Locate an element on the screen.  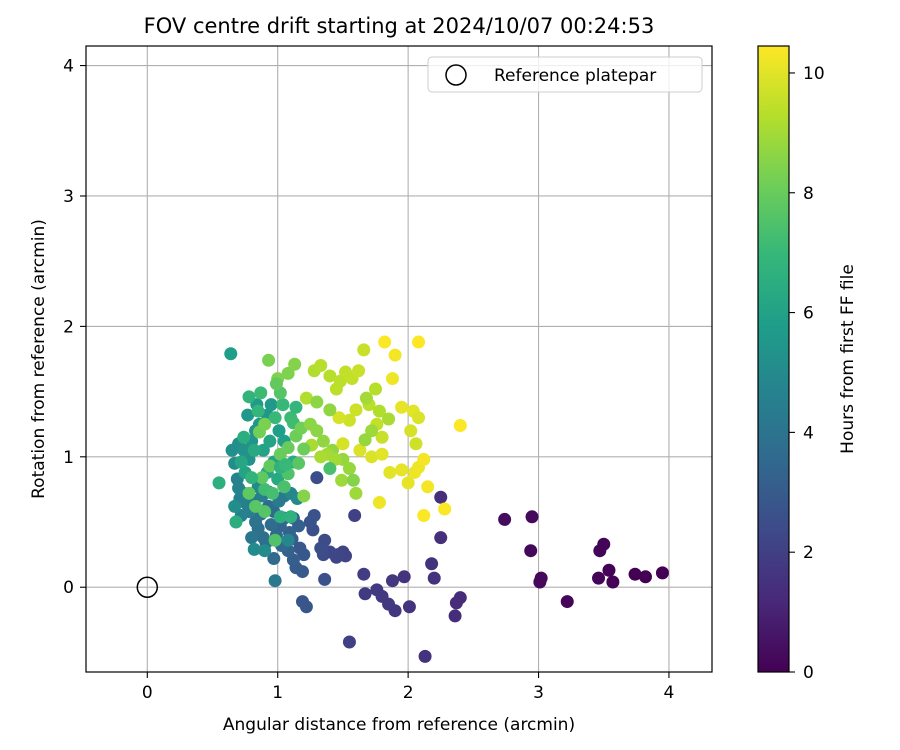
colorbar-gradient is located at coordinates (773, 359).